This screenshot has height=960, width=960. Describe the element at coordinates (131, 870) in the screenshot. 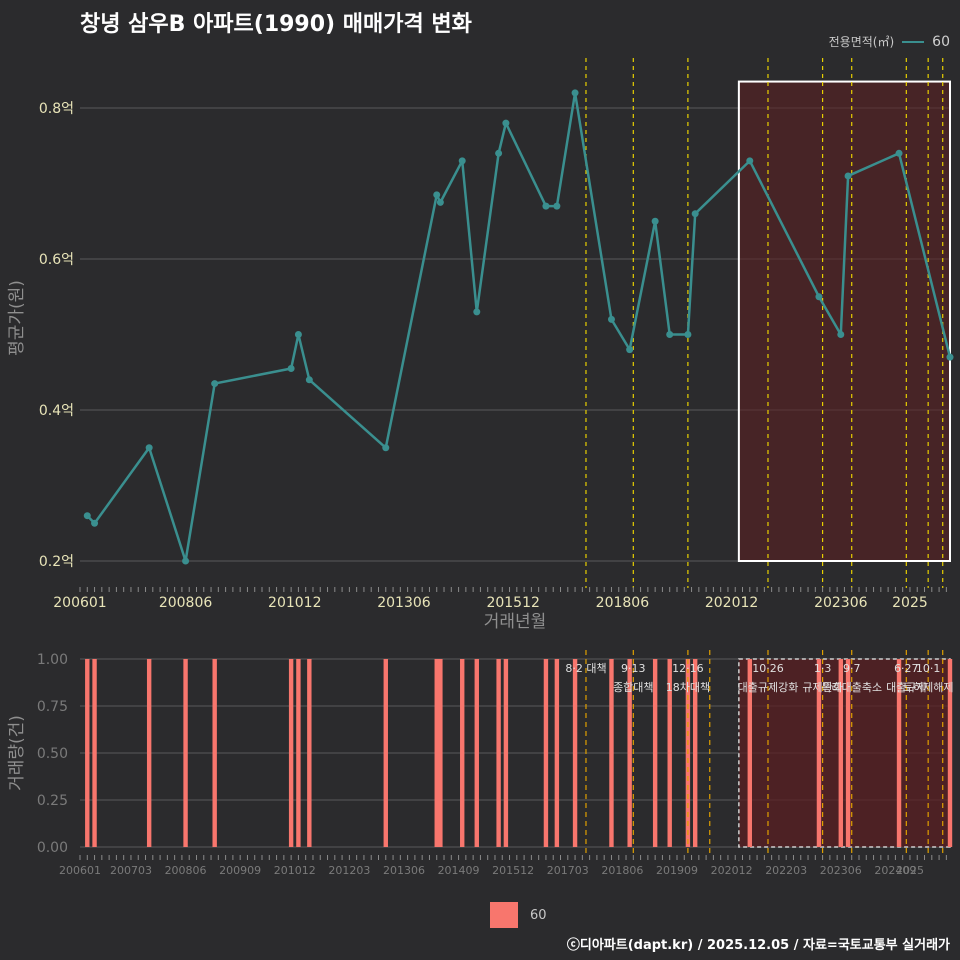

I see `x-tick-label: 200703` at that location.